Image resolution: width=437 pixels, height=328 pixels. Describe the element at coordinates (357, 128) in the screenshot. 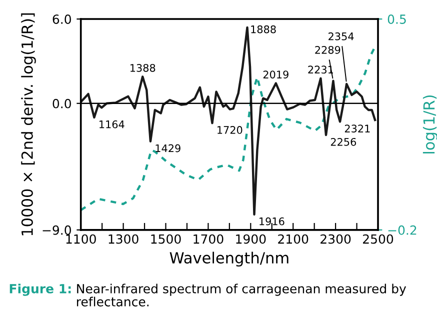

I see `annotation: 2321` at that location.